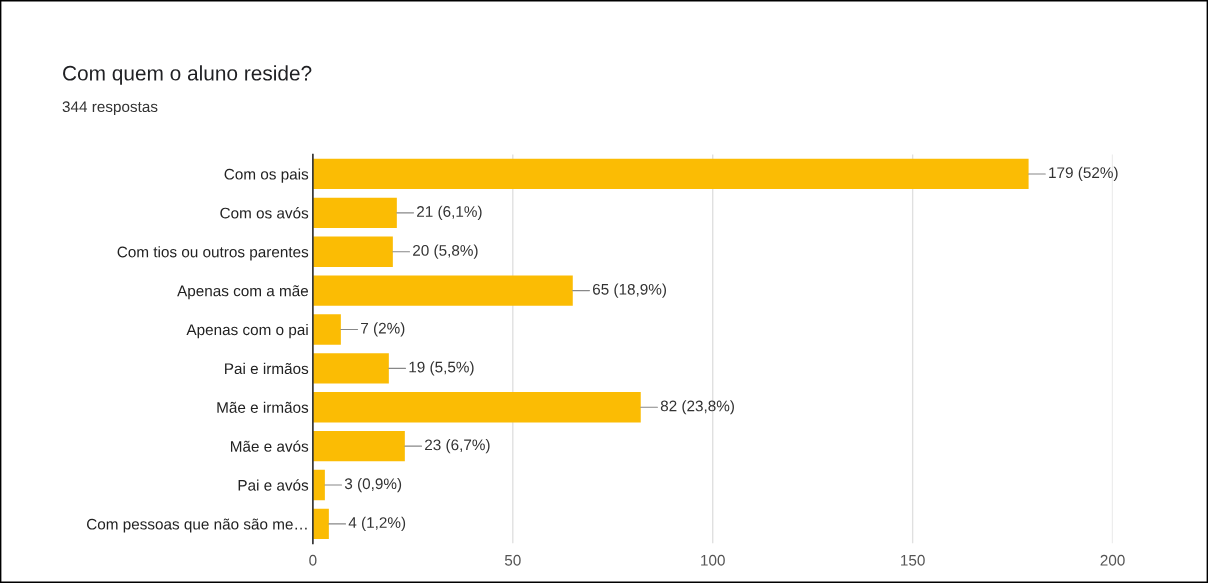 This screenshot has width=1208, height=583. I want to click on data-label: 179 (52%), so click(1083, 174).